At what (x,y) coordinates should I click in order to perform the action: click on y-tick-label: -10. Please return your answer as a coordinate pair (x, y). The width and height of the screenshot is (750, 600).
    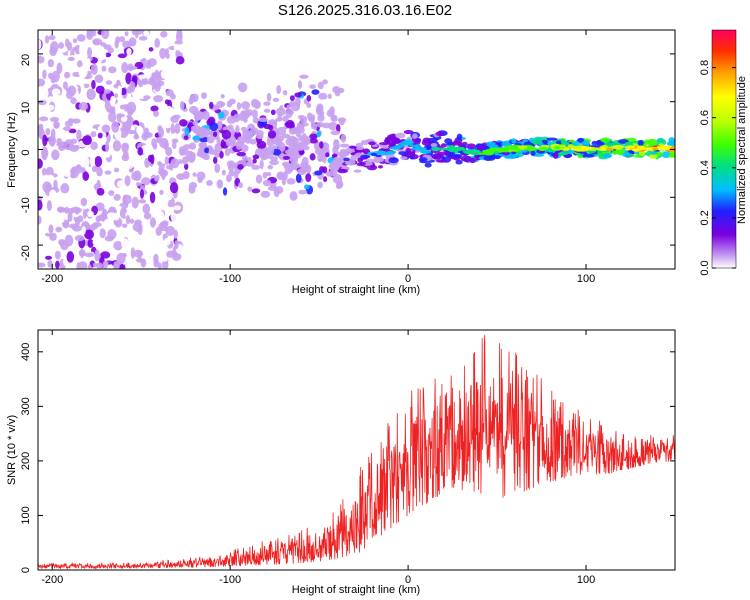
    Looking at the image, I should click on (26, 205).